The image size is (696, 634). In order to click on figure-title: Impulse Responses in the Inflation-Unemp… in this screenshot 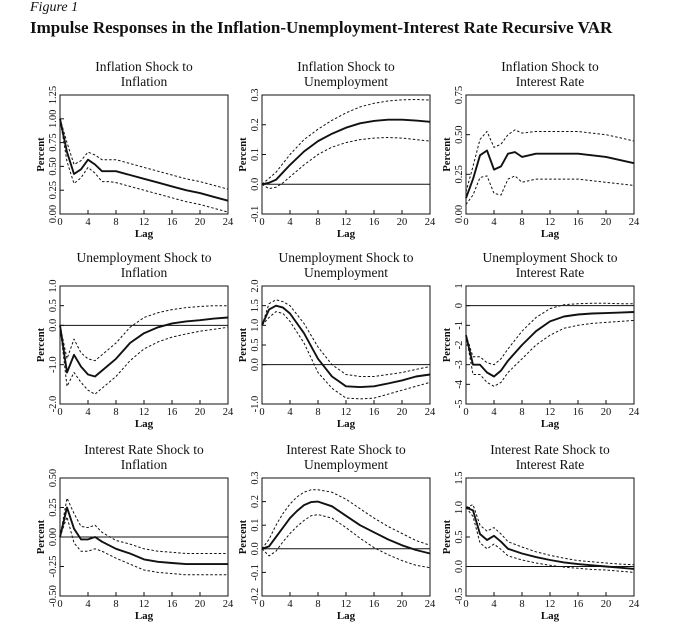, I will do `click(321, 27)`.